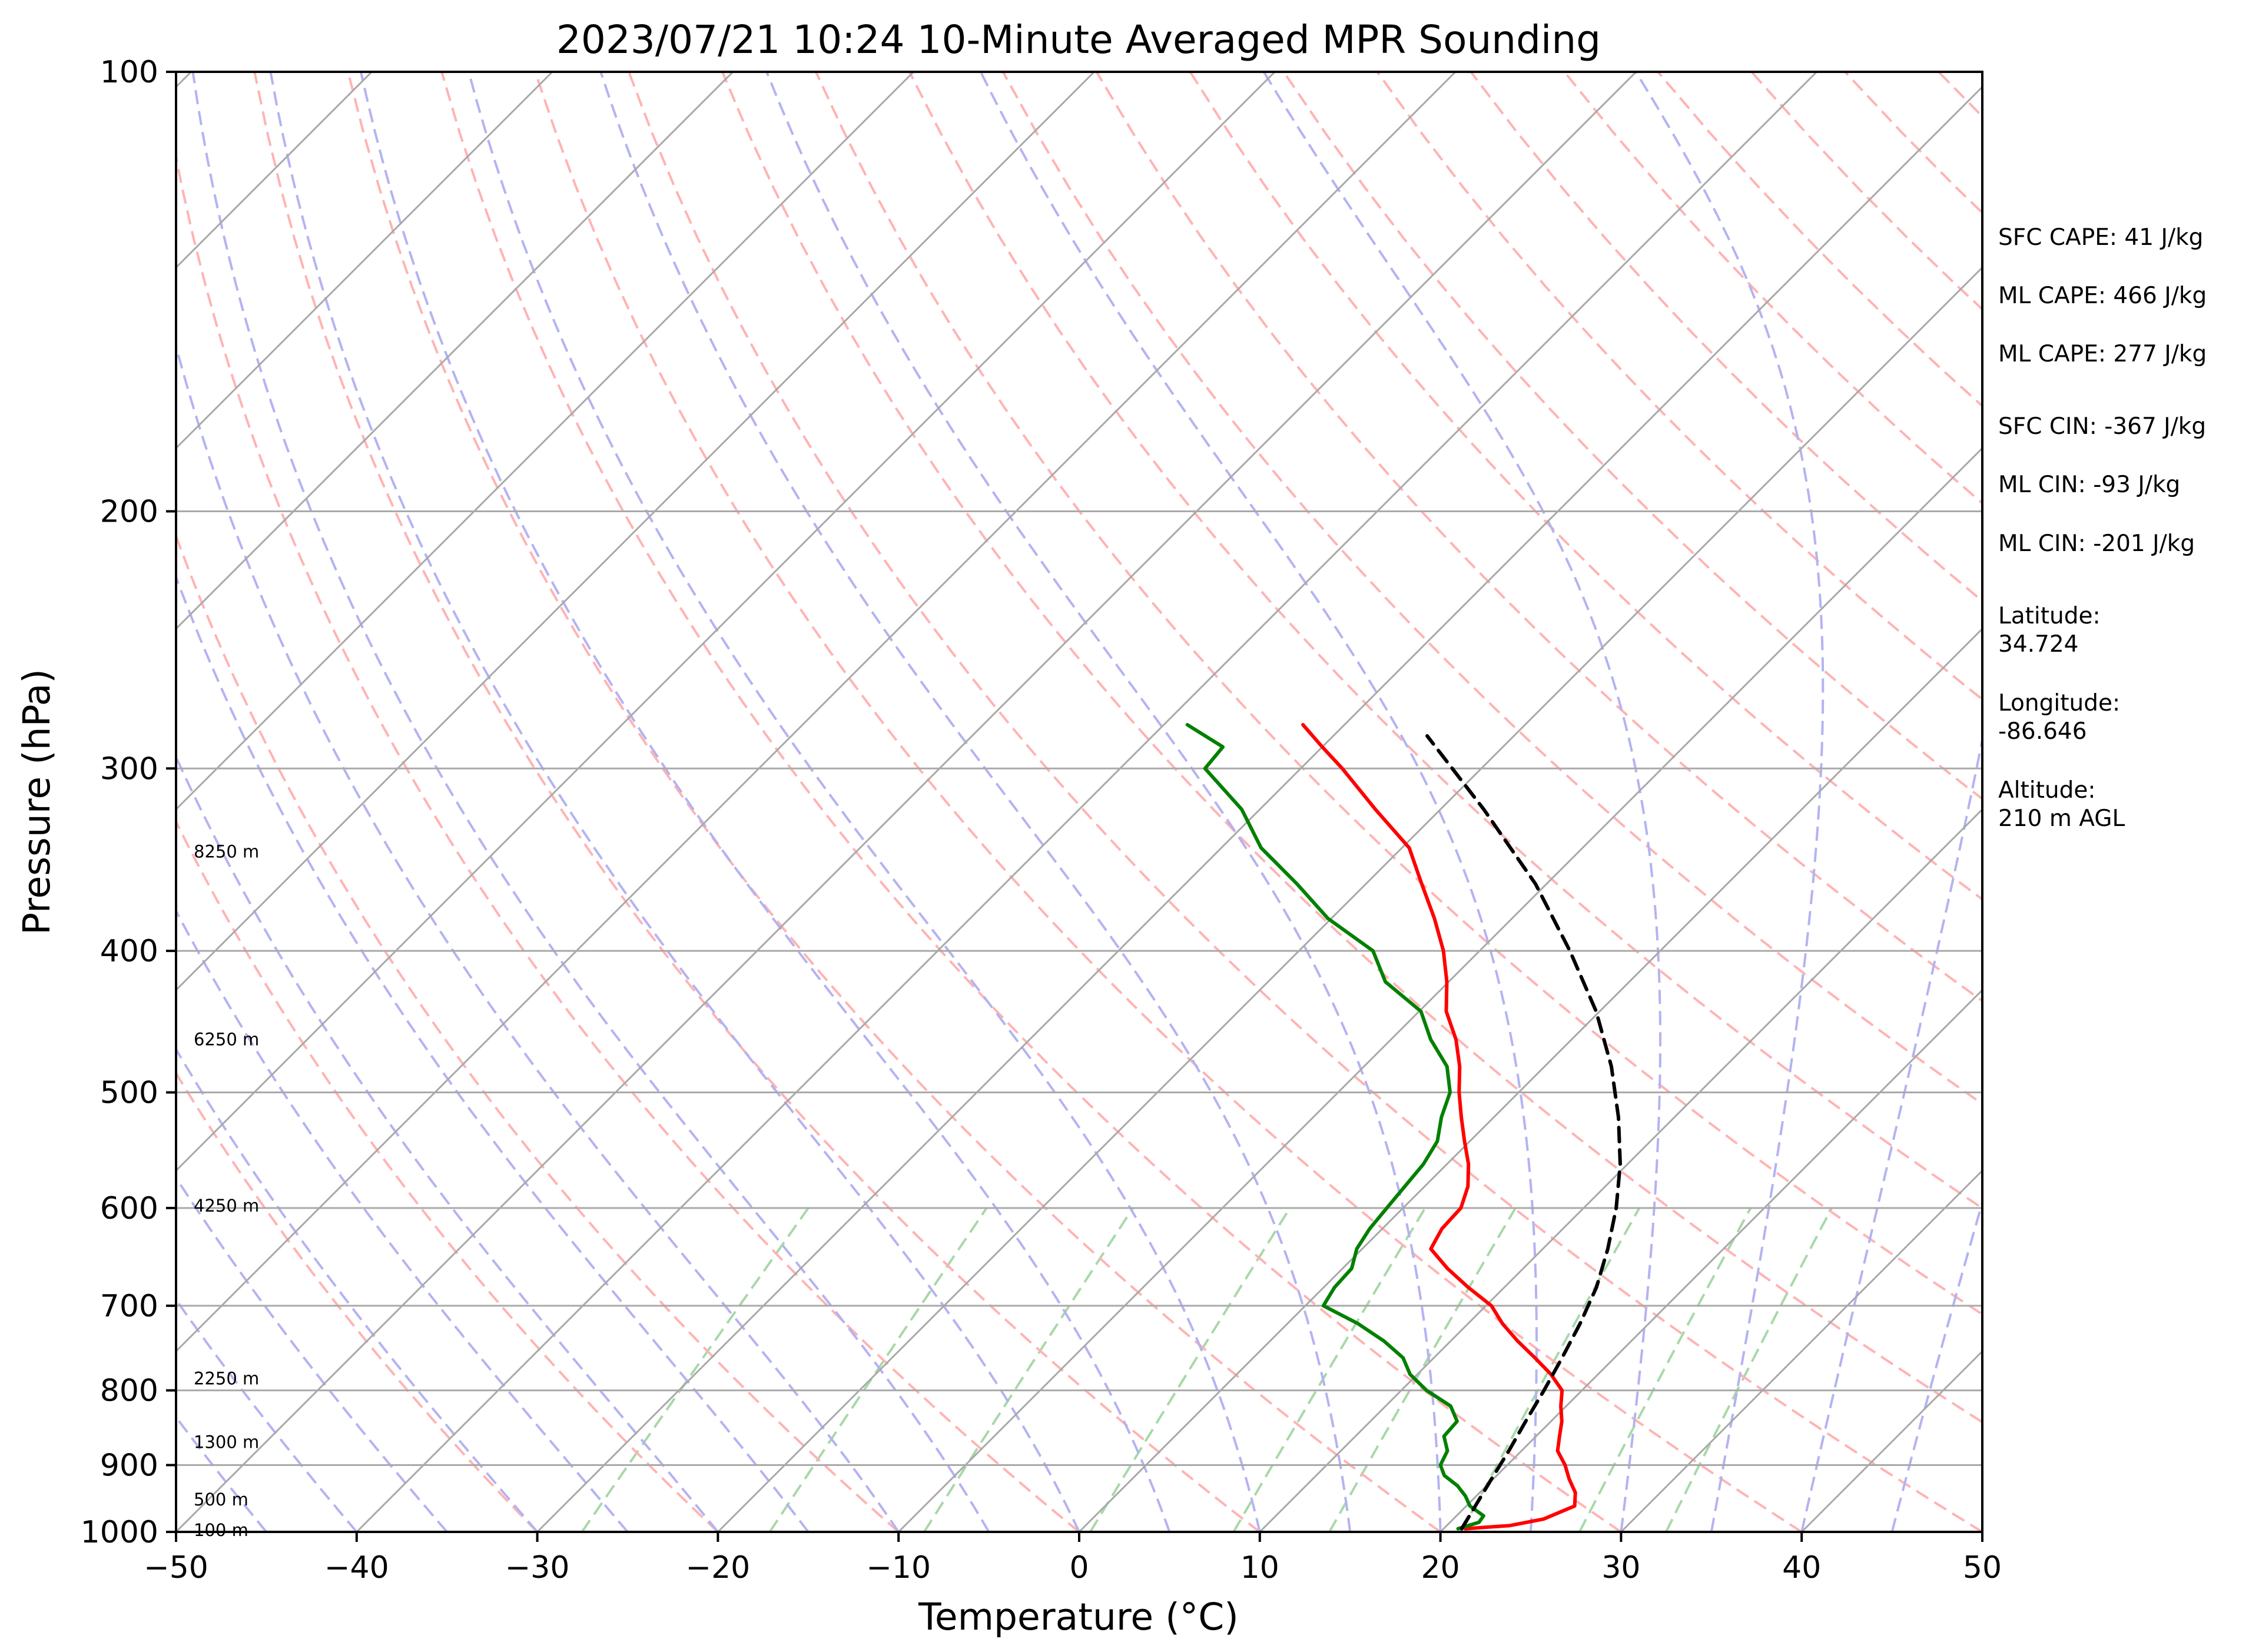 The image size is (2249, 1652). I want to click on x-tick-label: −20, so click(718, 1567).